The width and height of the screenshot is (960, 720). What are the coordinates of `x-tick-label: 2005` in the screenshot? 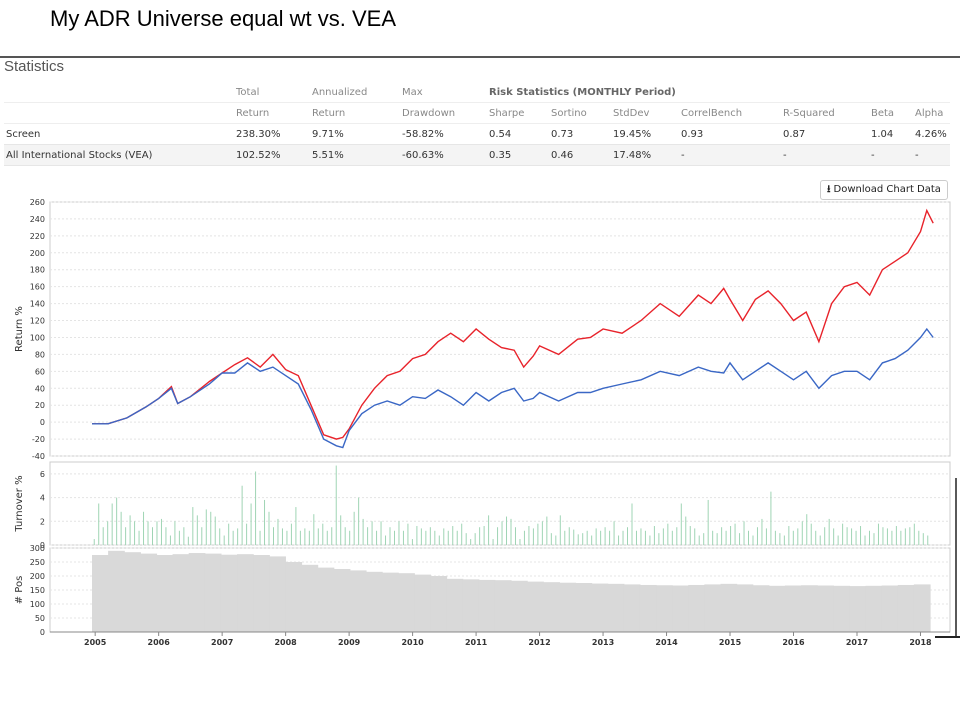 It's located at (95, 642).